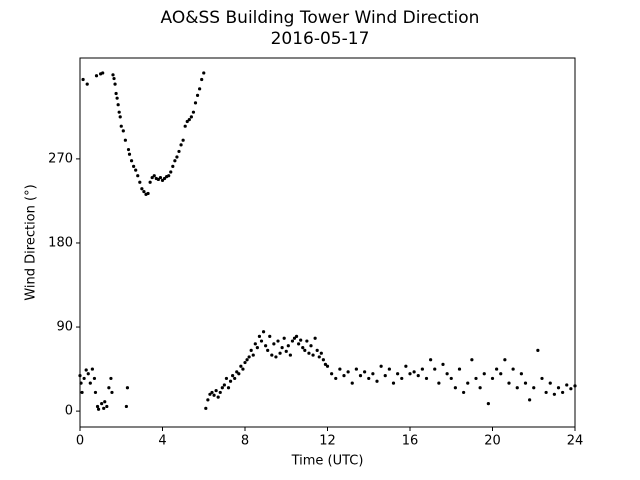  Describe the element at coordinates (320, 39) in the screenshot. I see `chart-subtitle: 2016-05-17` at that location.